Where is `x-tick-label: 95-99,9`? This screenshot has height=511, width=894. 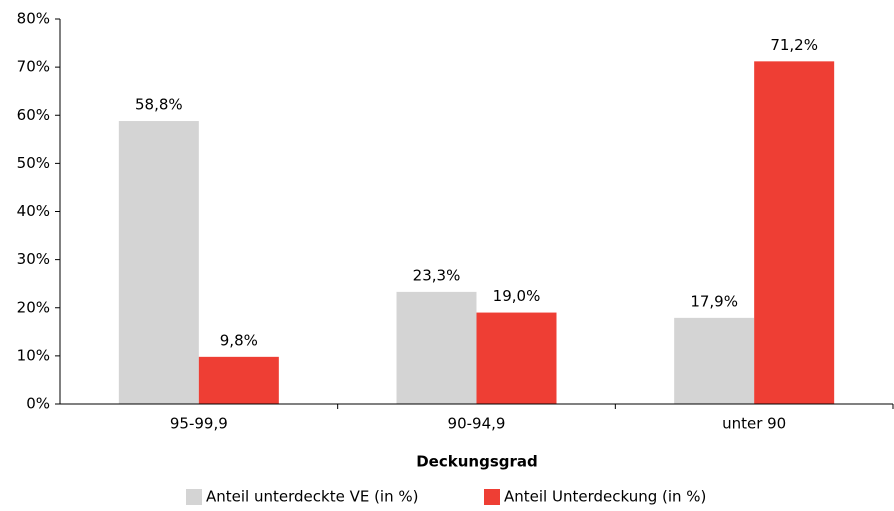
x-tick-label: 95-99,9 is located at coordinates (199, 424).